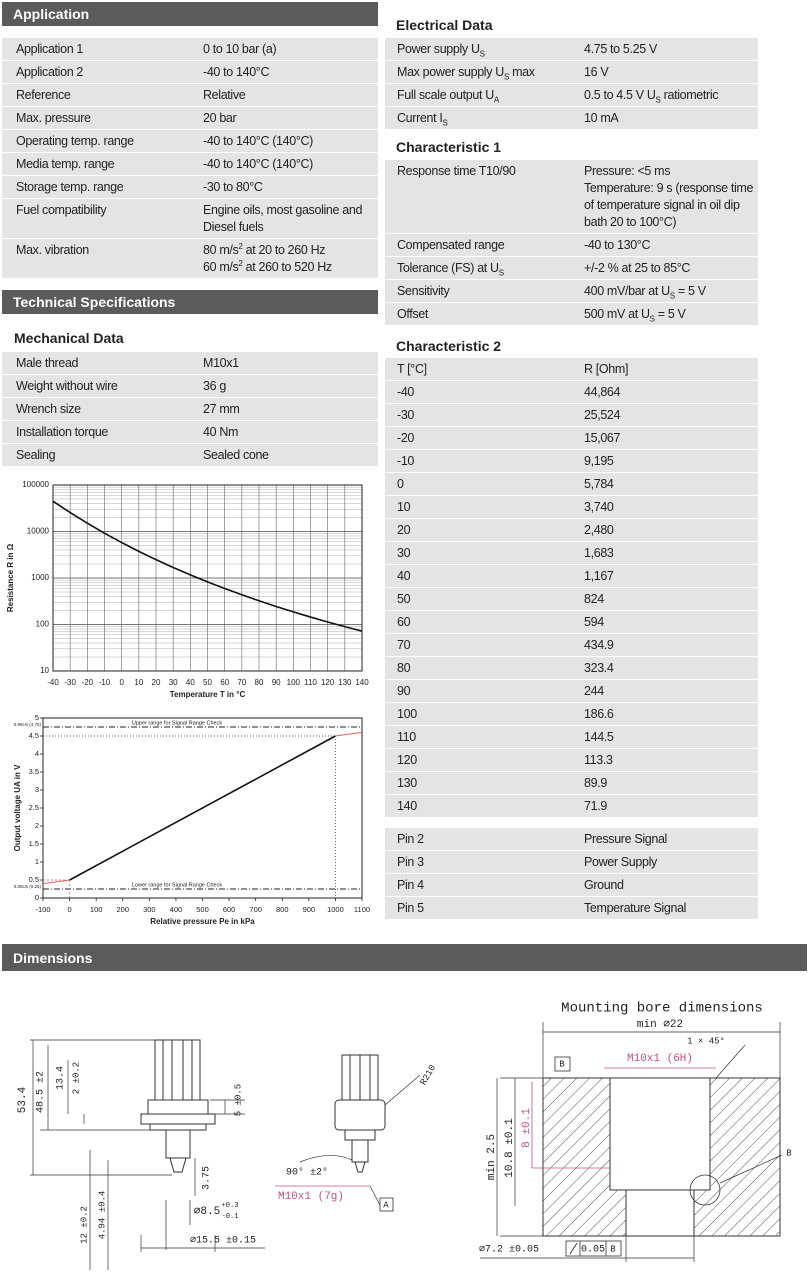 This screenshot has width=810, height=1284. Describe the element at coordinates (224, 682) in the screenshot. I see `x-tick-label: 60` at that location.